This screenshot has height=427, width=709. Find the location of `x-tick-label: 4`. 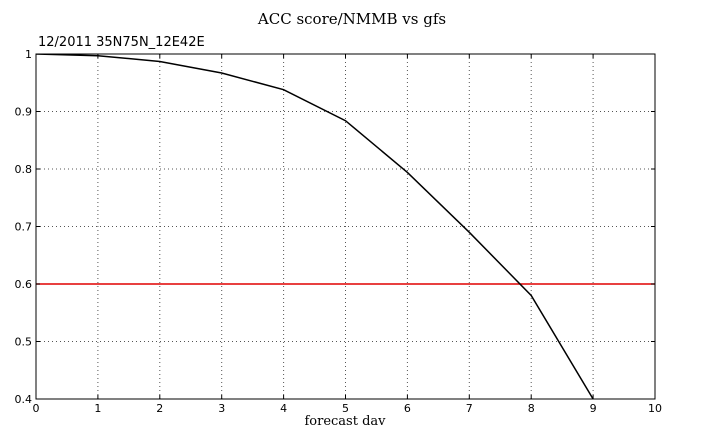

x-tick-label: 4 is located at coordinates (283, 408).